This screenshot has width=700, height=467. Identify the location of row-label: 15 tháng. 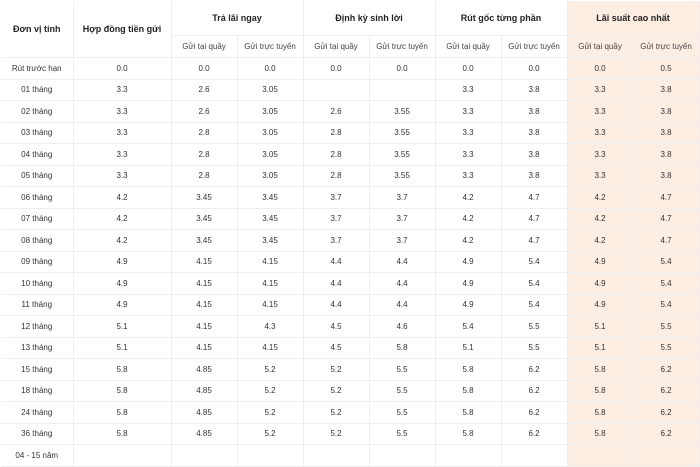
(37, 369).